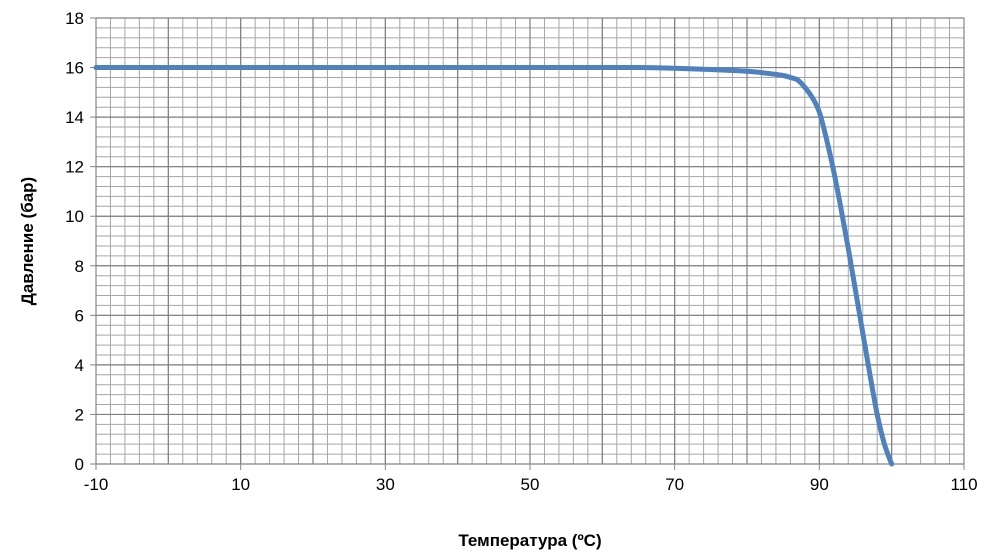 The height and width of the screenshot is (560, 986). I want to click on x-tick-label: 50, so click(530, 484).